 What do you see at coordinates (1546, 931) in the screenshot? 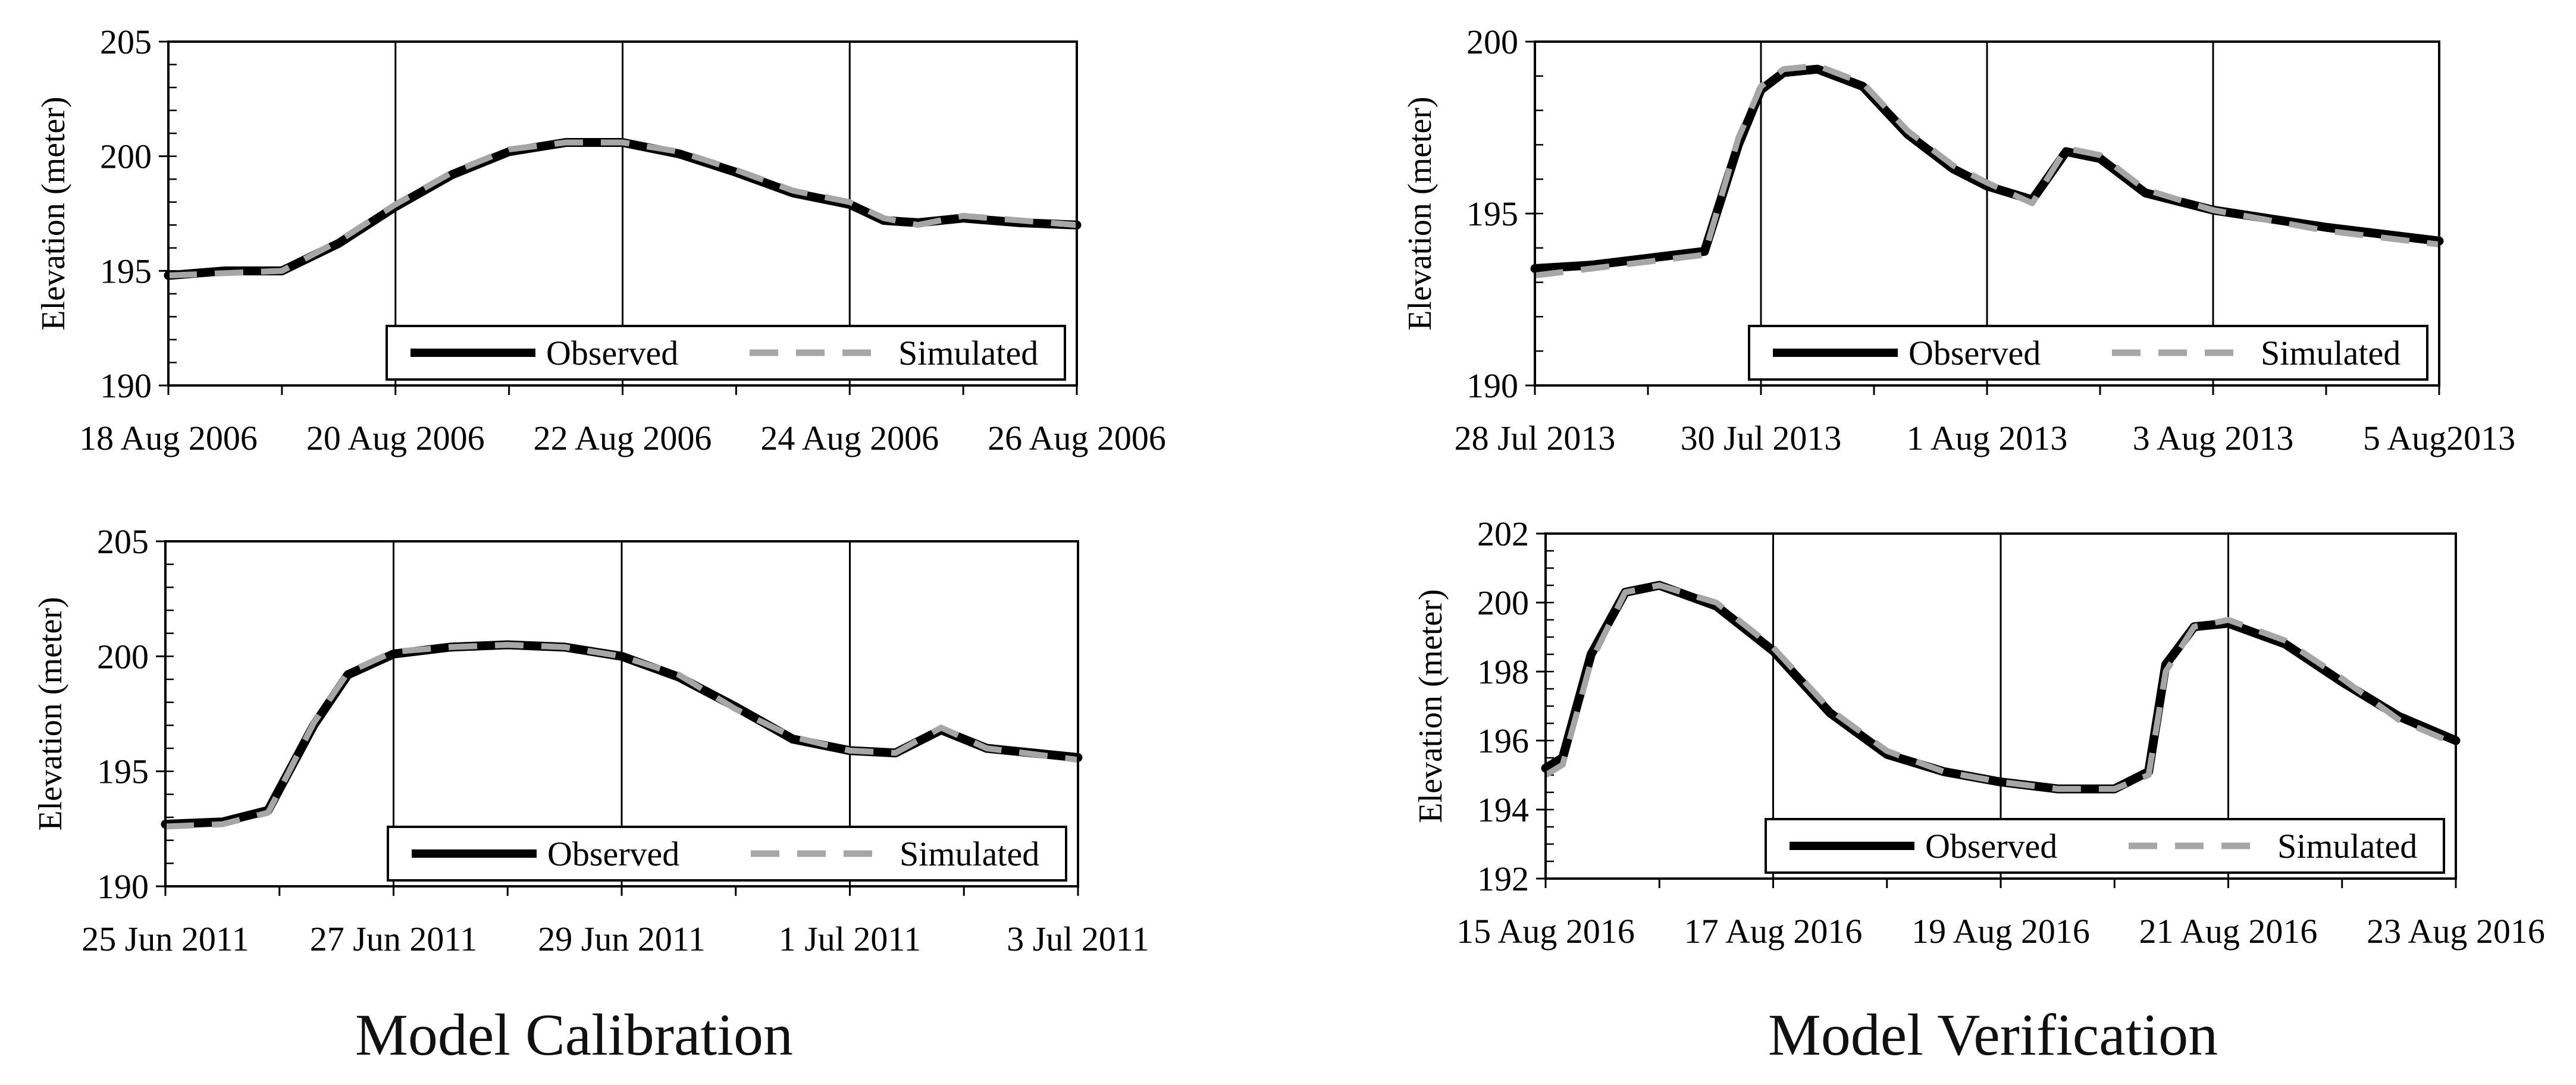
I see `x-tick-label: 15 Aug 2016` at bounding box center [1546, 931].